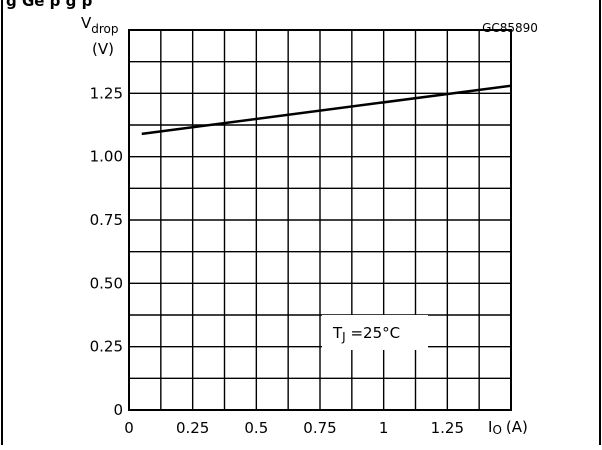 Image resolution: width=602 pixels, height=450 pixels. Describe the element at coordinates (319, 428) in the screenshot. I see `x-tick-label: 0.75` at that location.